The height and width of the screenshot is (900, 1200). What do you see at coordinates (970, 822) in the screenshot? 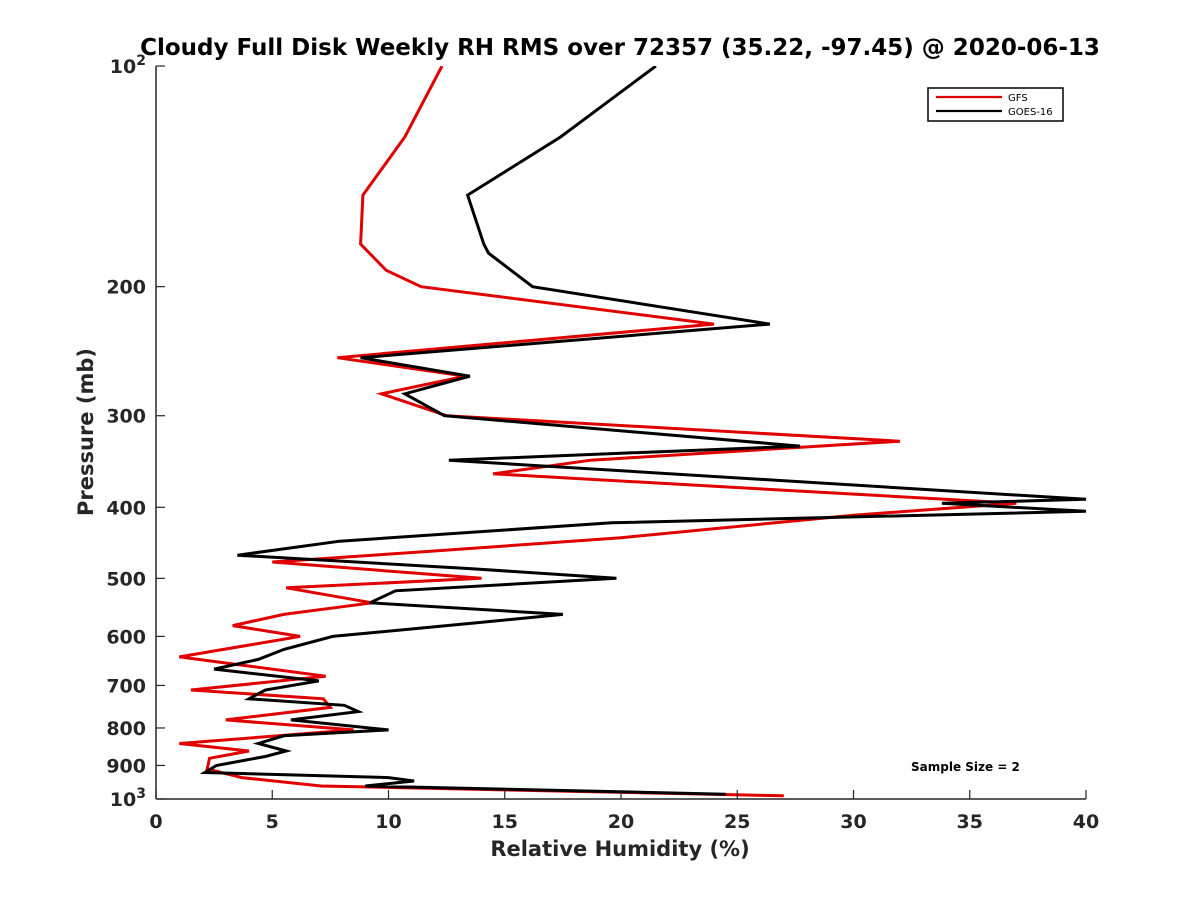
I see `x-tick-label: 35` at bounding box center [970, 822].